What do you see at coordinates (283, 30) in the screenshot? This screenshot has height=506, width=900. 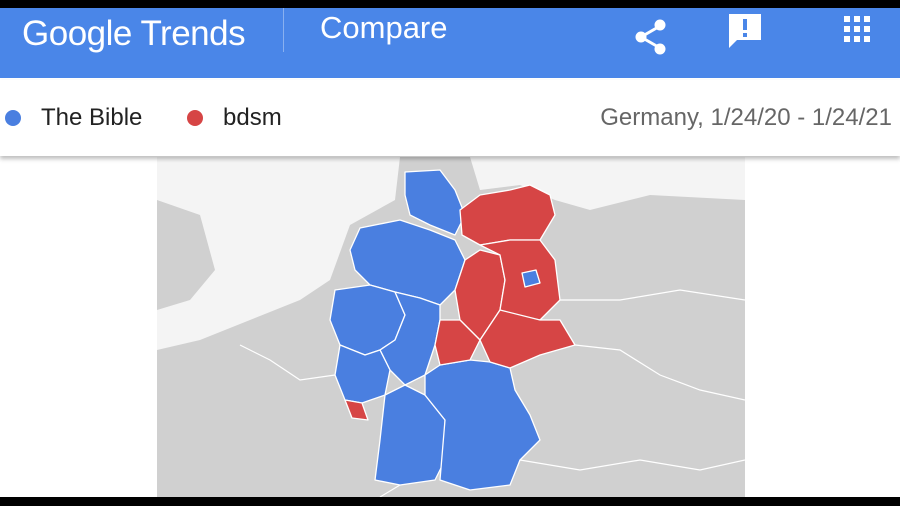 I see `divider` at bounding box center [283, 30].